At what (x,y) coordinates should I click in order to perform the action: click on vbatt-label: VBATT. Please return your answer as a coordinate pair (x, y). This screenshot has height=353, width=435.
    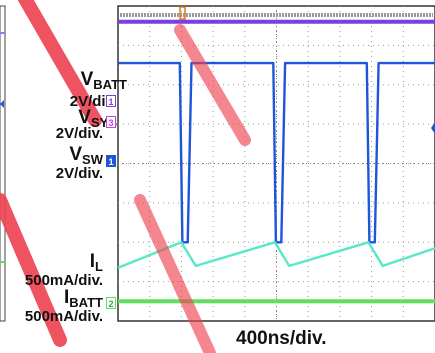
    Looking at the image, I should click on (104, 80).